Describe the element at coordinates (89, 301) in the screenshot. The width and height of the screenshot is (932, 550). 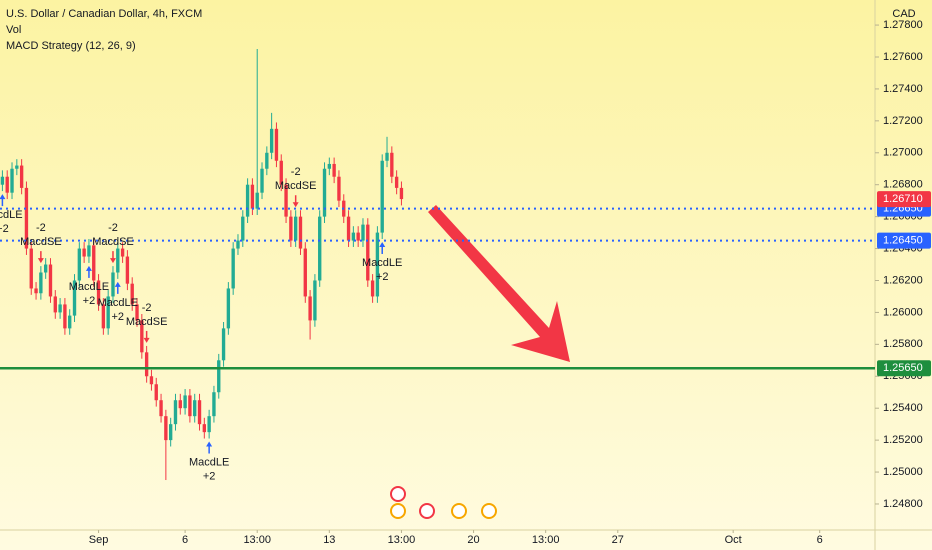
I see `signal-qty: +2` at that location.